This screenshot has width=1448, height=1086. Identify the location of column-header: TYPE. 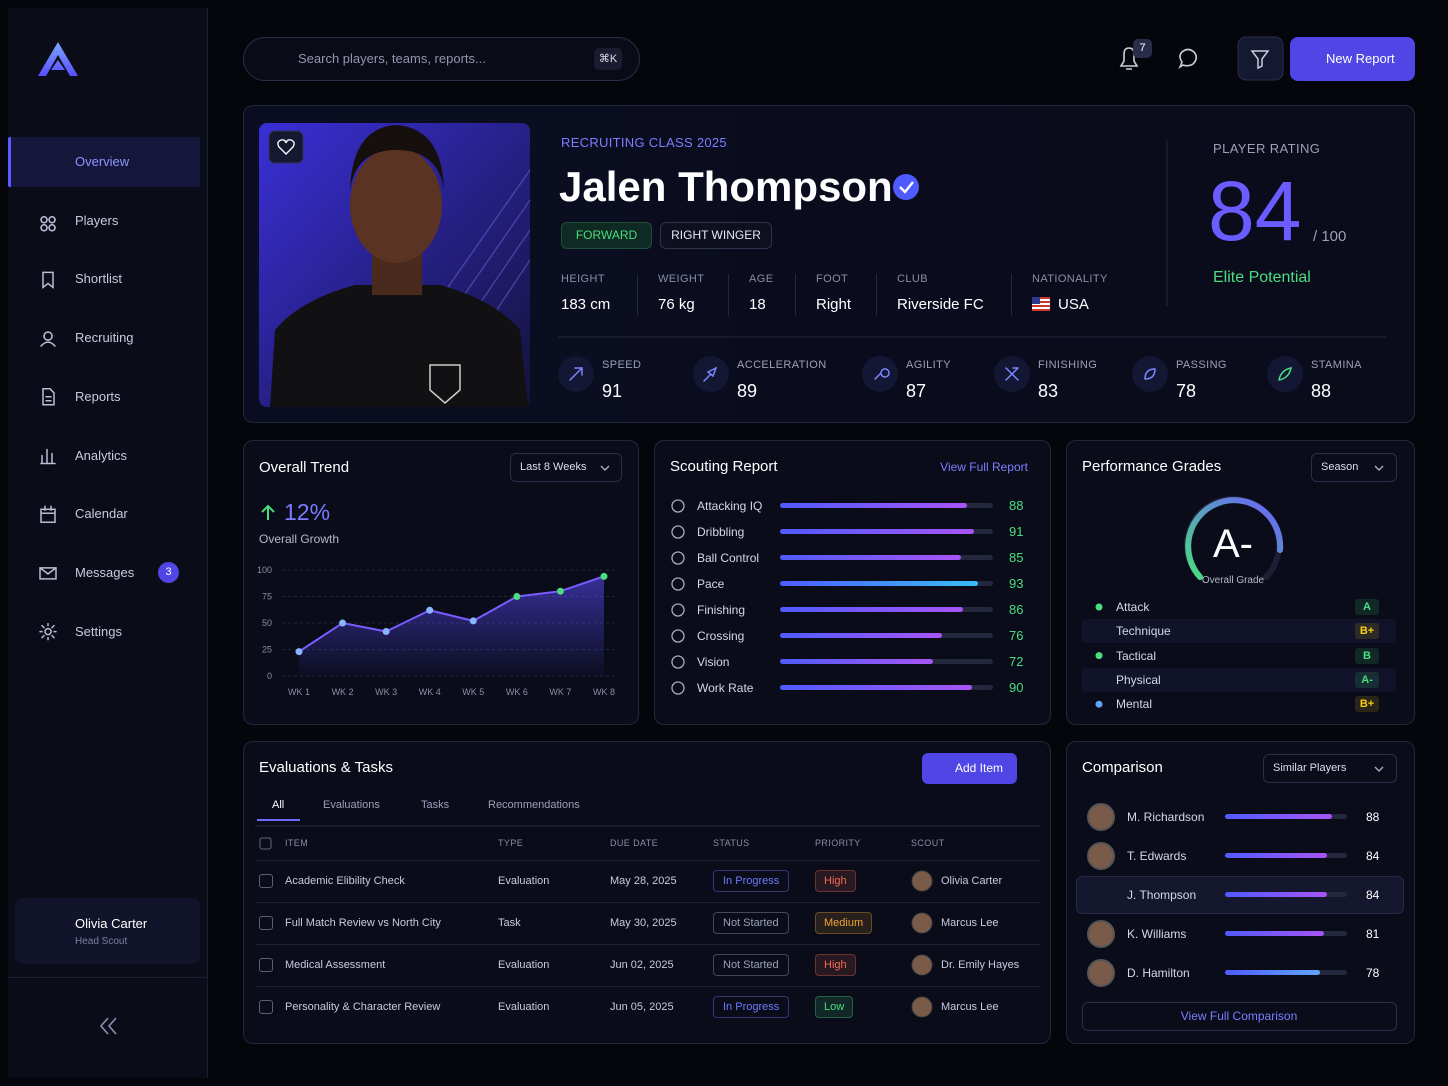
(511, 843).